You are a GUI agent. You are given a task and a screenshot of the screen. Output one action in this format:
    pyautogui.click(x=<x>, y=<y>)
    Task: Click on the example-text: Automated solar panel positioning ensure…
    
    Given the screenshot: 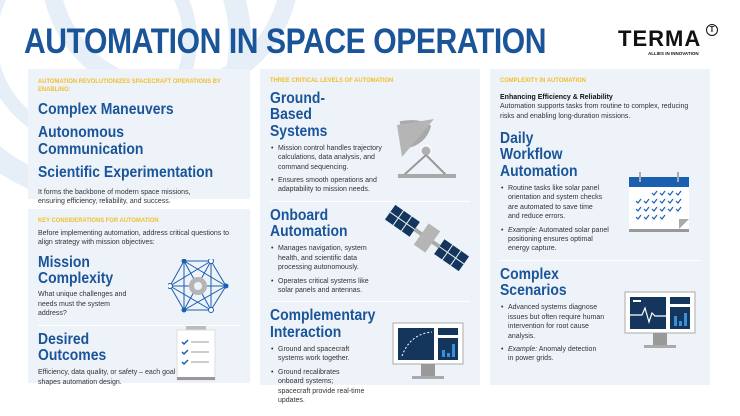 What is the action you would take?
    pyautogui.click(x=558, y=239)
    